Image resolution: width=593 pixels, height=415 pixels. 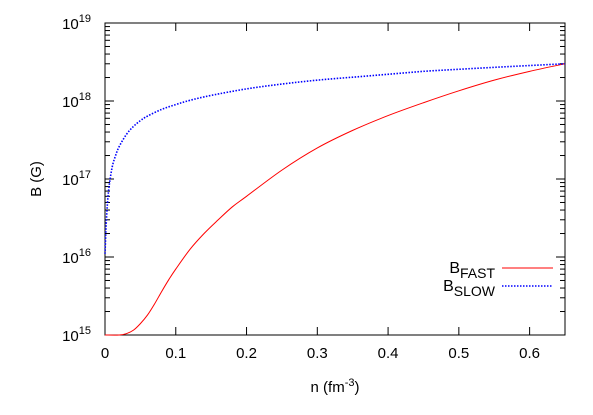 I want to click on x-tick-label-5: 0.5, so click(x=458, y=353).